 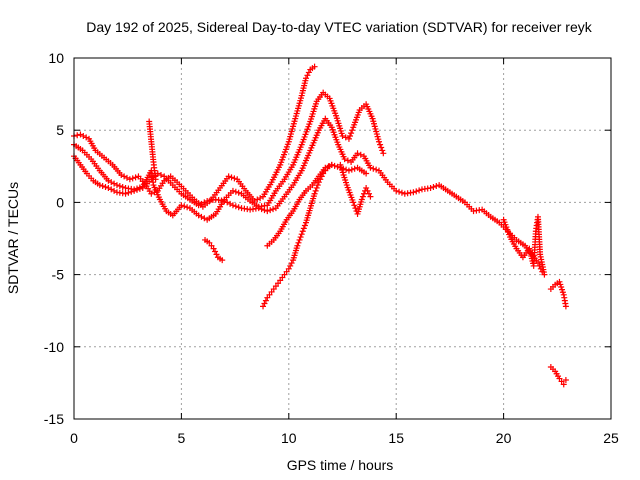 I want to click on series-trace-i, so click(x=524, y=245).